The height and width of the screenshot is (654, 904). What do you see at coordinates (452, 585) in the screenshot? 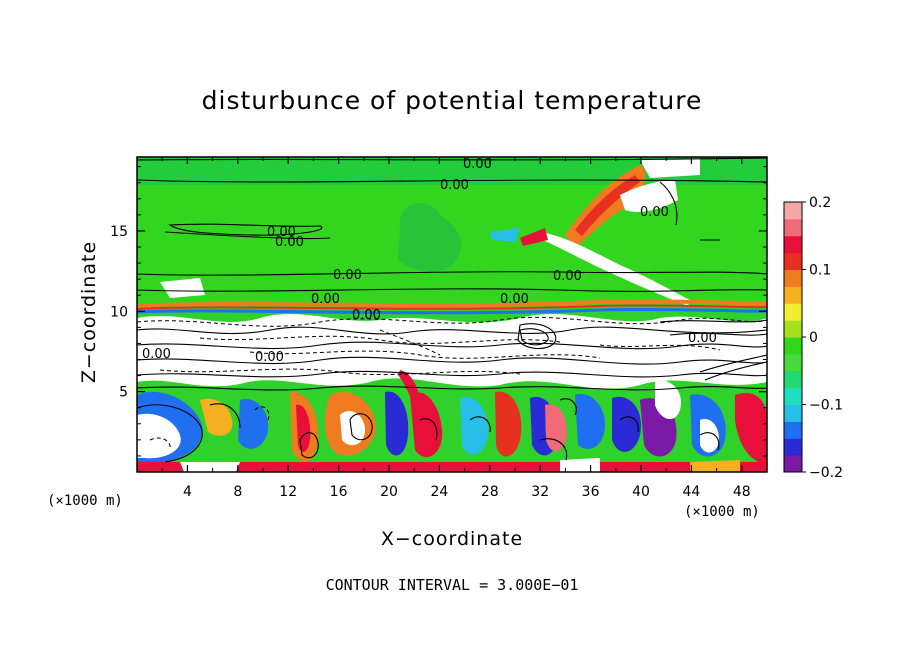
I see `contour-interval-note: CONTOUR INTERVAL = 3.000E−01` at bounding box center [452, 585].